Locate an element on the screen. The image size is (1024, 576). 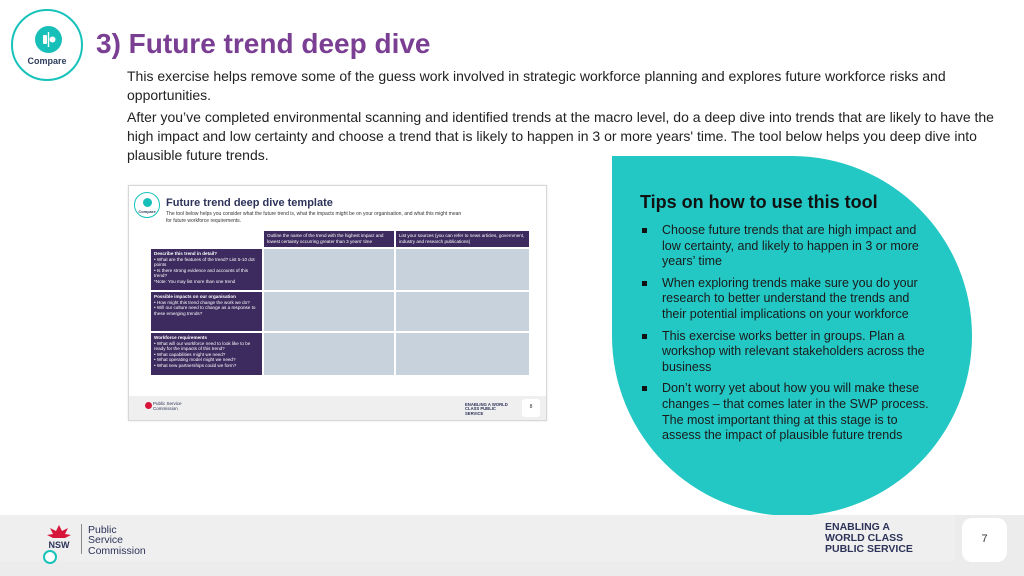
footer-org-name: Public Service Commission is located at coordinates (117, 540).